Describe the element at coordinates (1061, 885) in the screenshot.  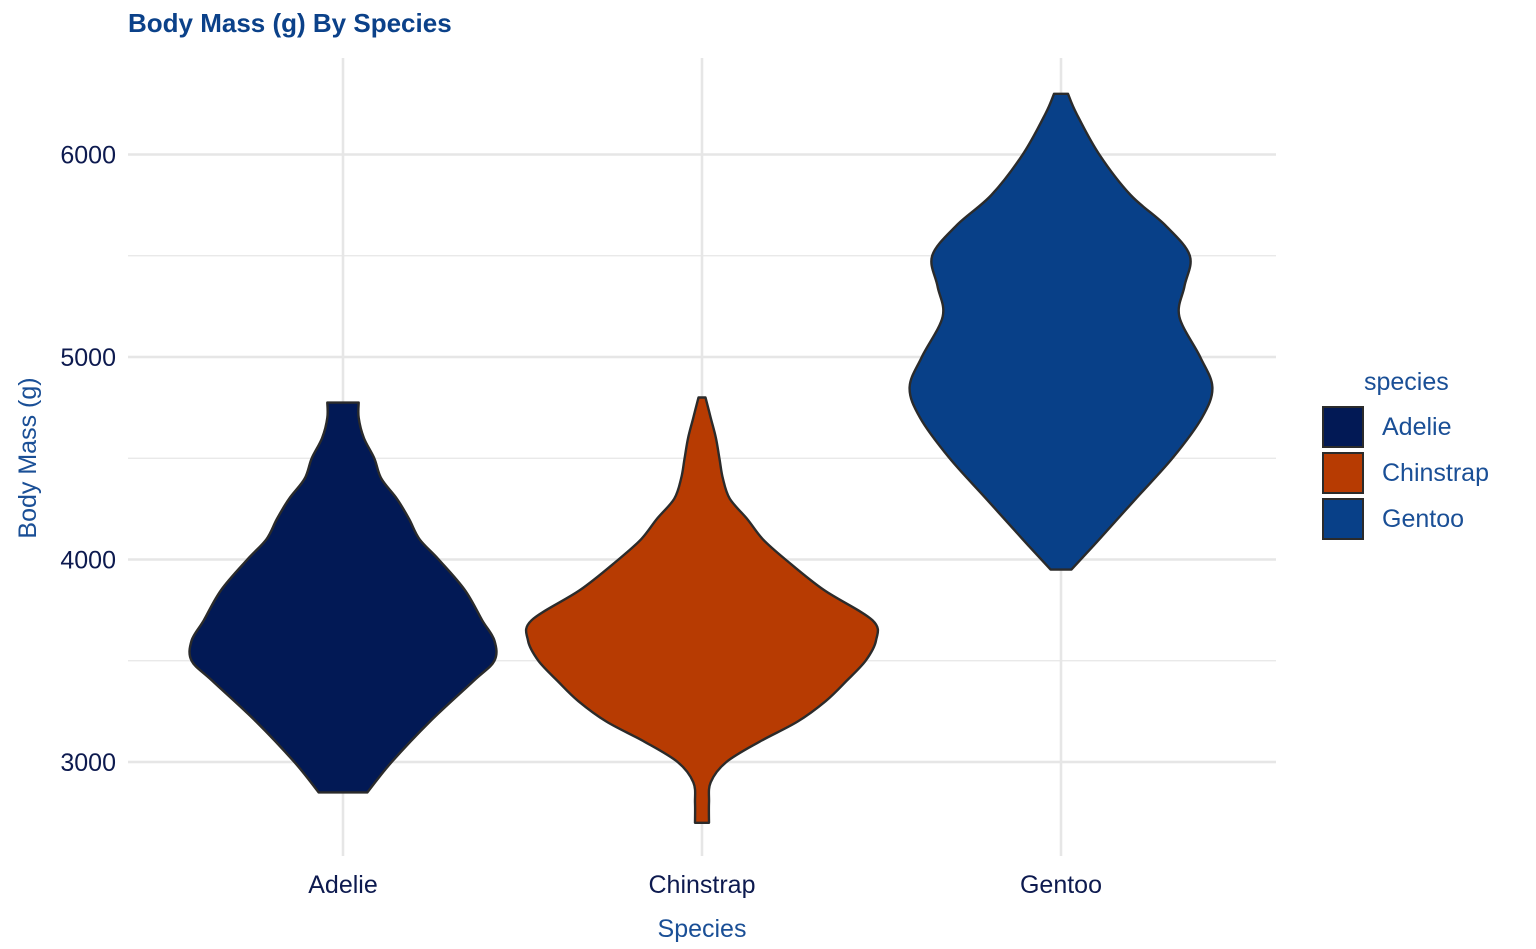
I see `x-tick-label-gentoo: Gentoo` at that location.